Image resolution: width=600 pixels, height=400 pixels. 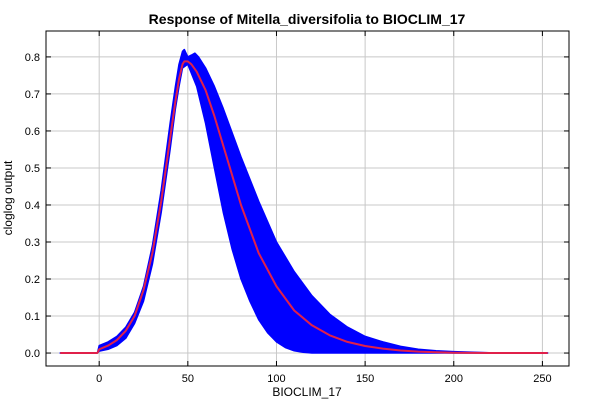 I want to click on y-tick-label: 0.8, so click(x=32, y=58).